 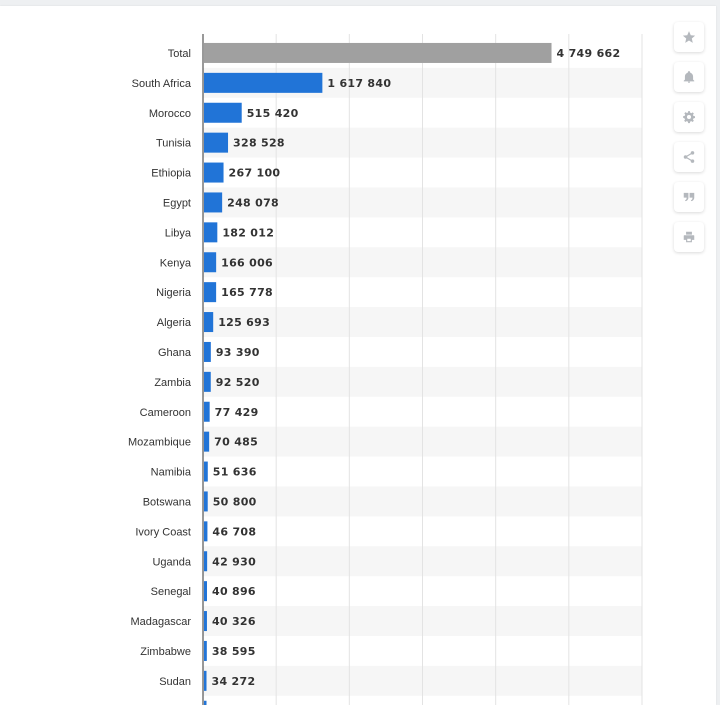 I want to click on settings-button, so click(x=689, y=117).